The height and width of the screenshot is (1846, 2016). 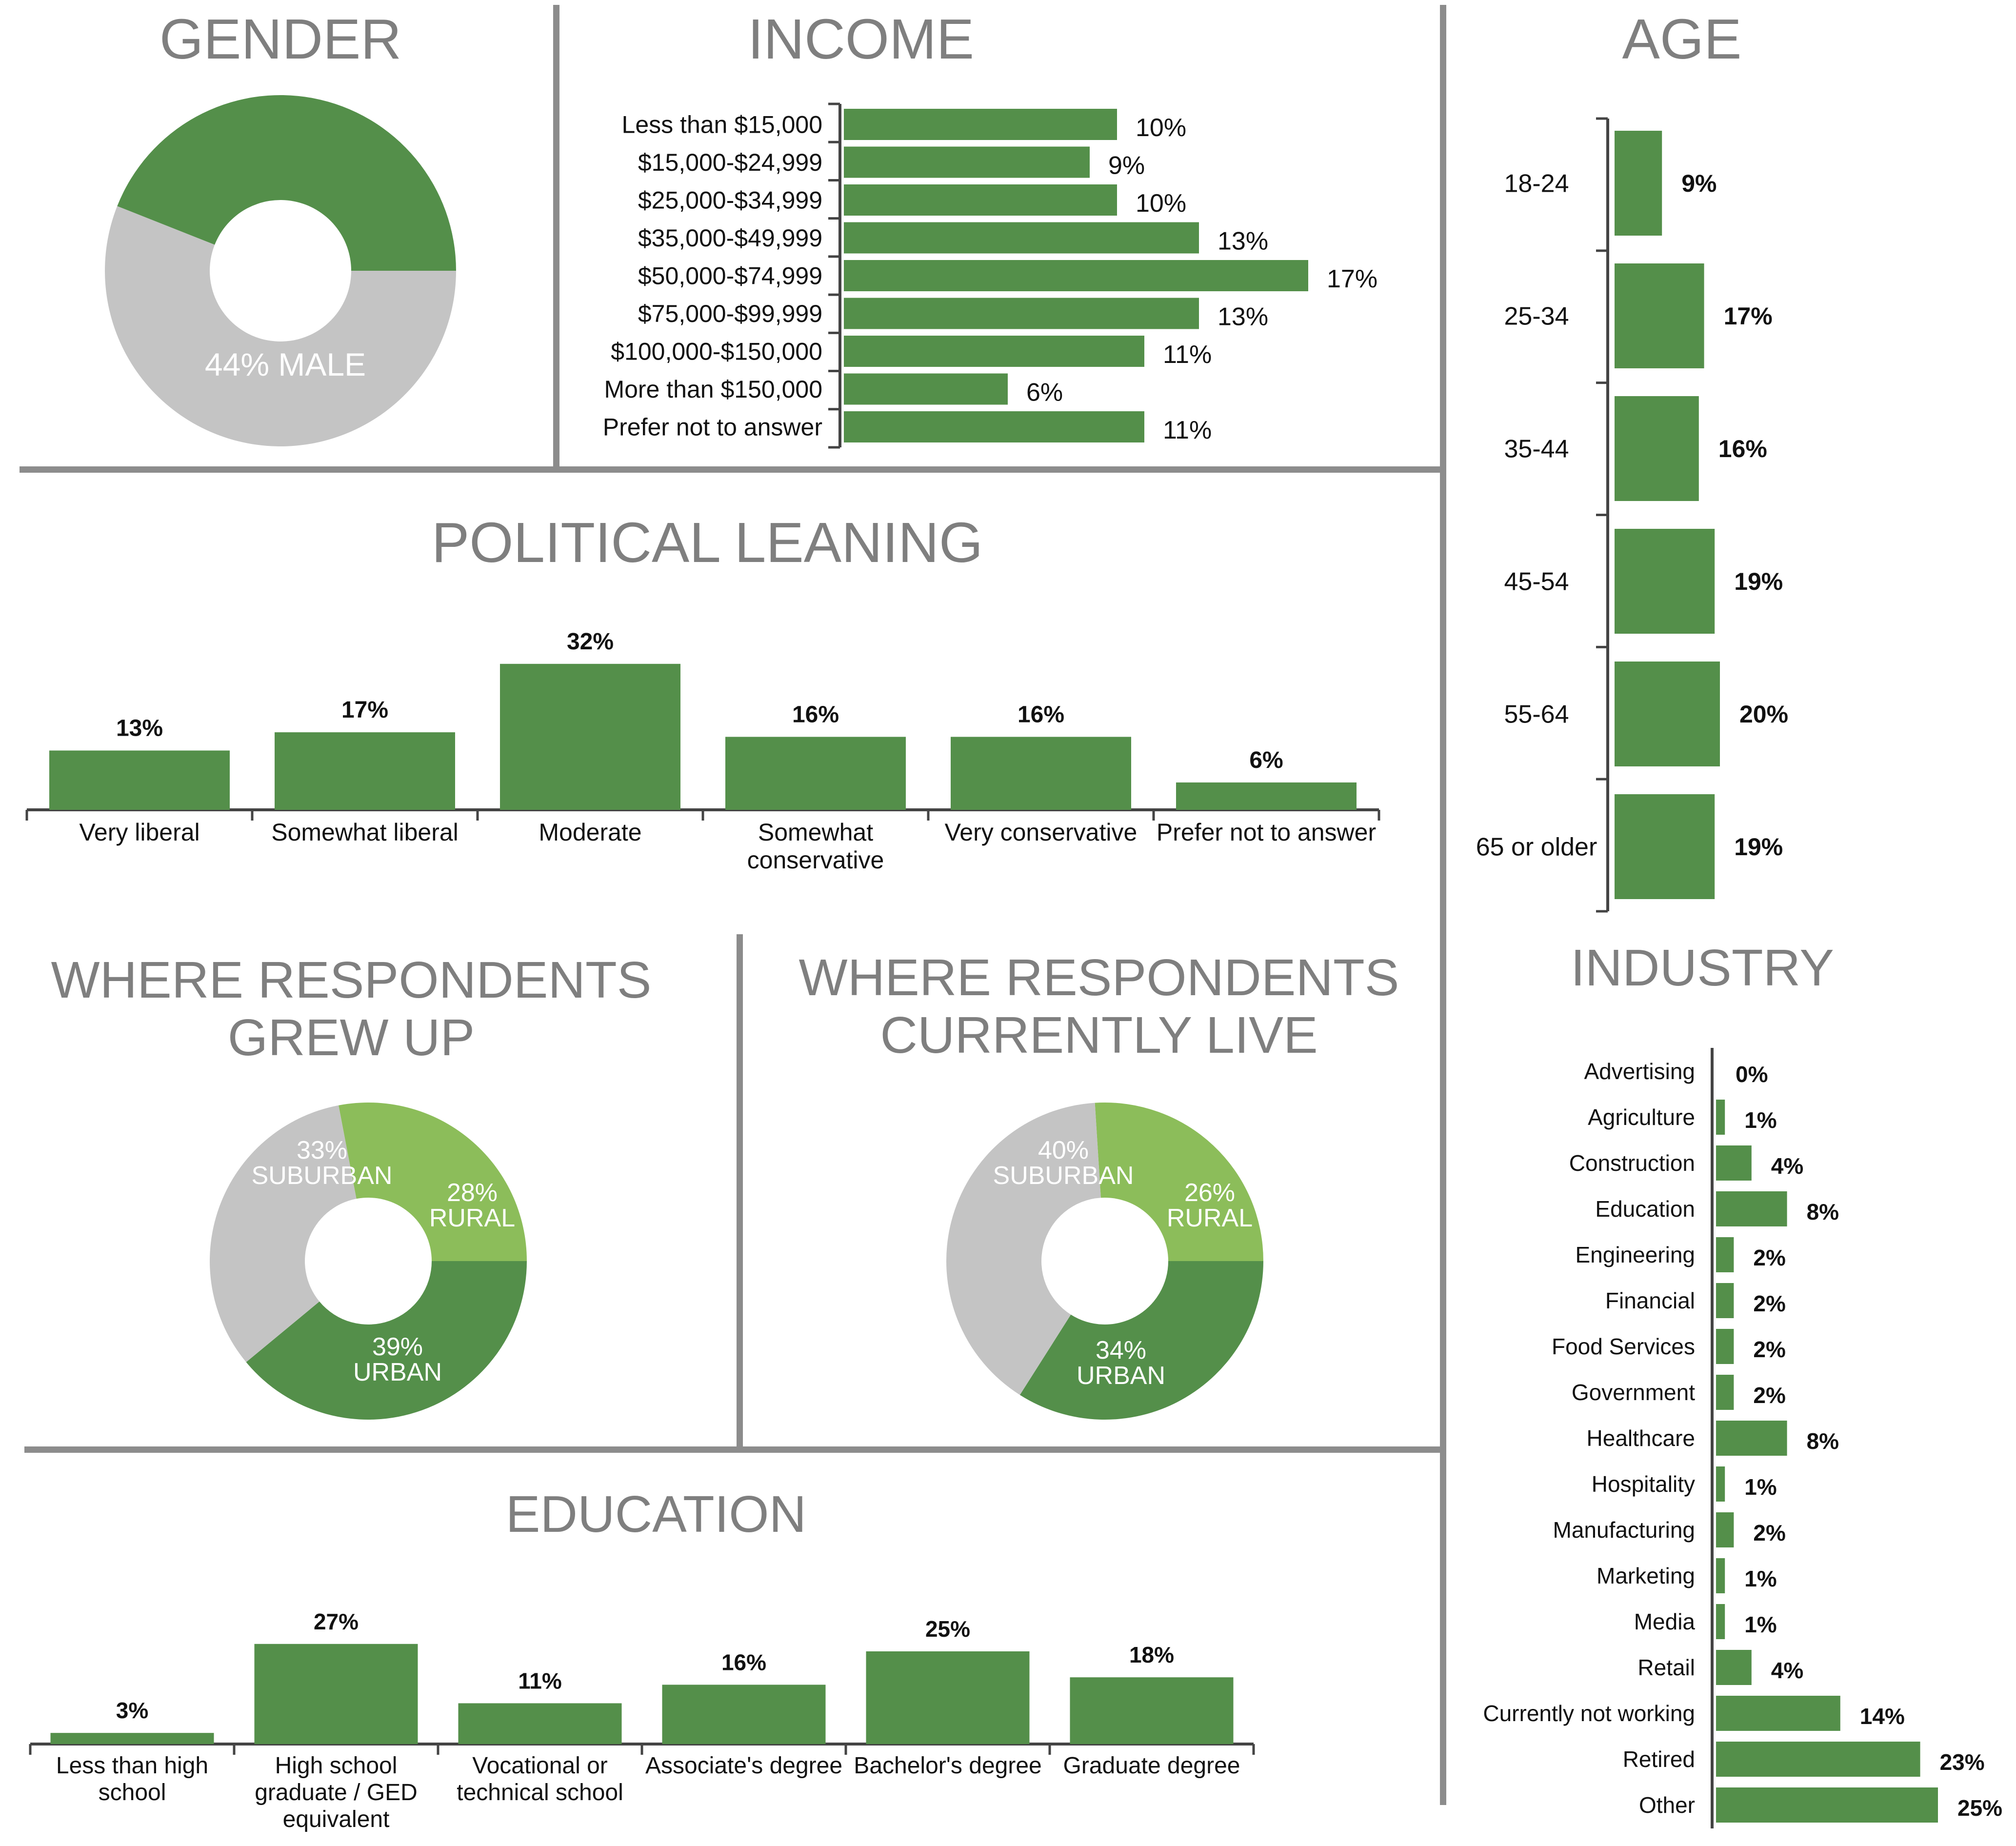 What do you see at coordinates (1665, 1621) in the screenshot?
I see `industry-category-media: Media` at bounding box center [1665, 1621].